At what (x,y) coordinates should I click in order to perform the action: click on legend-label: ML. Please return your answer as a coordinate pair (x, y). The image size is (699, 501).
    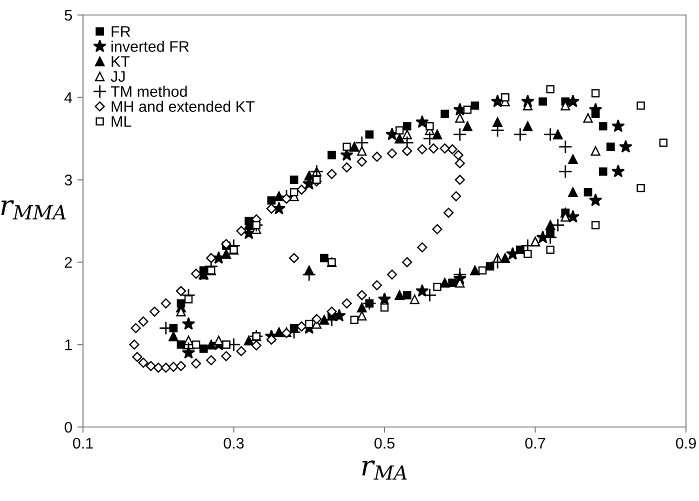
    Looking at the image, I should click on (122, 121).